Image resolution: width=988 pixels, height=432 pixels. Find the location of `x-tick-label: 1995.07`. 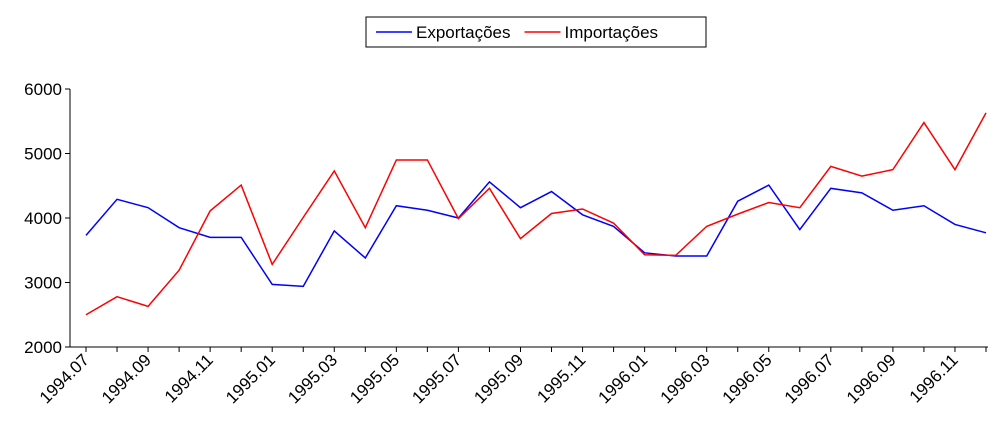

x-tick-label: 1995.07 is located at coordinates (436, 378).